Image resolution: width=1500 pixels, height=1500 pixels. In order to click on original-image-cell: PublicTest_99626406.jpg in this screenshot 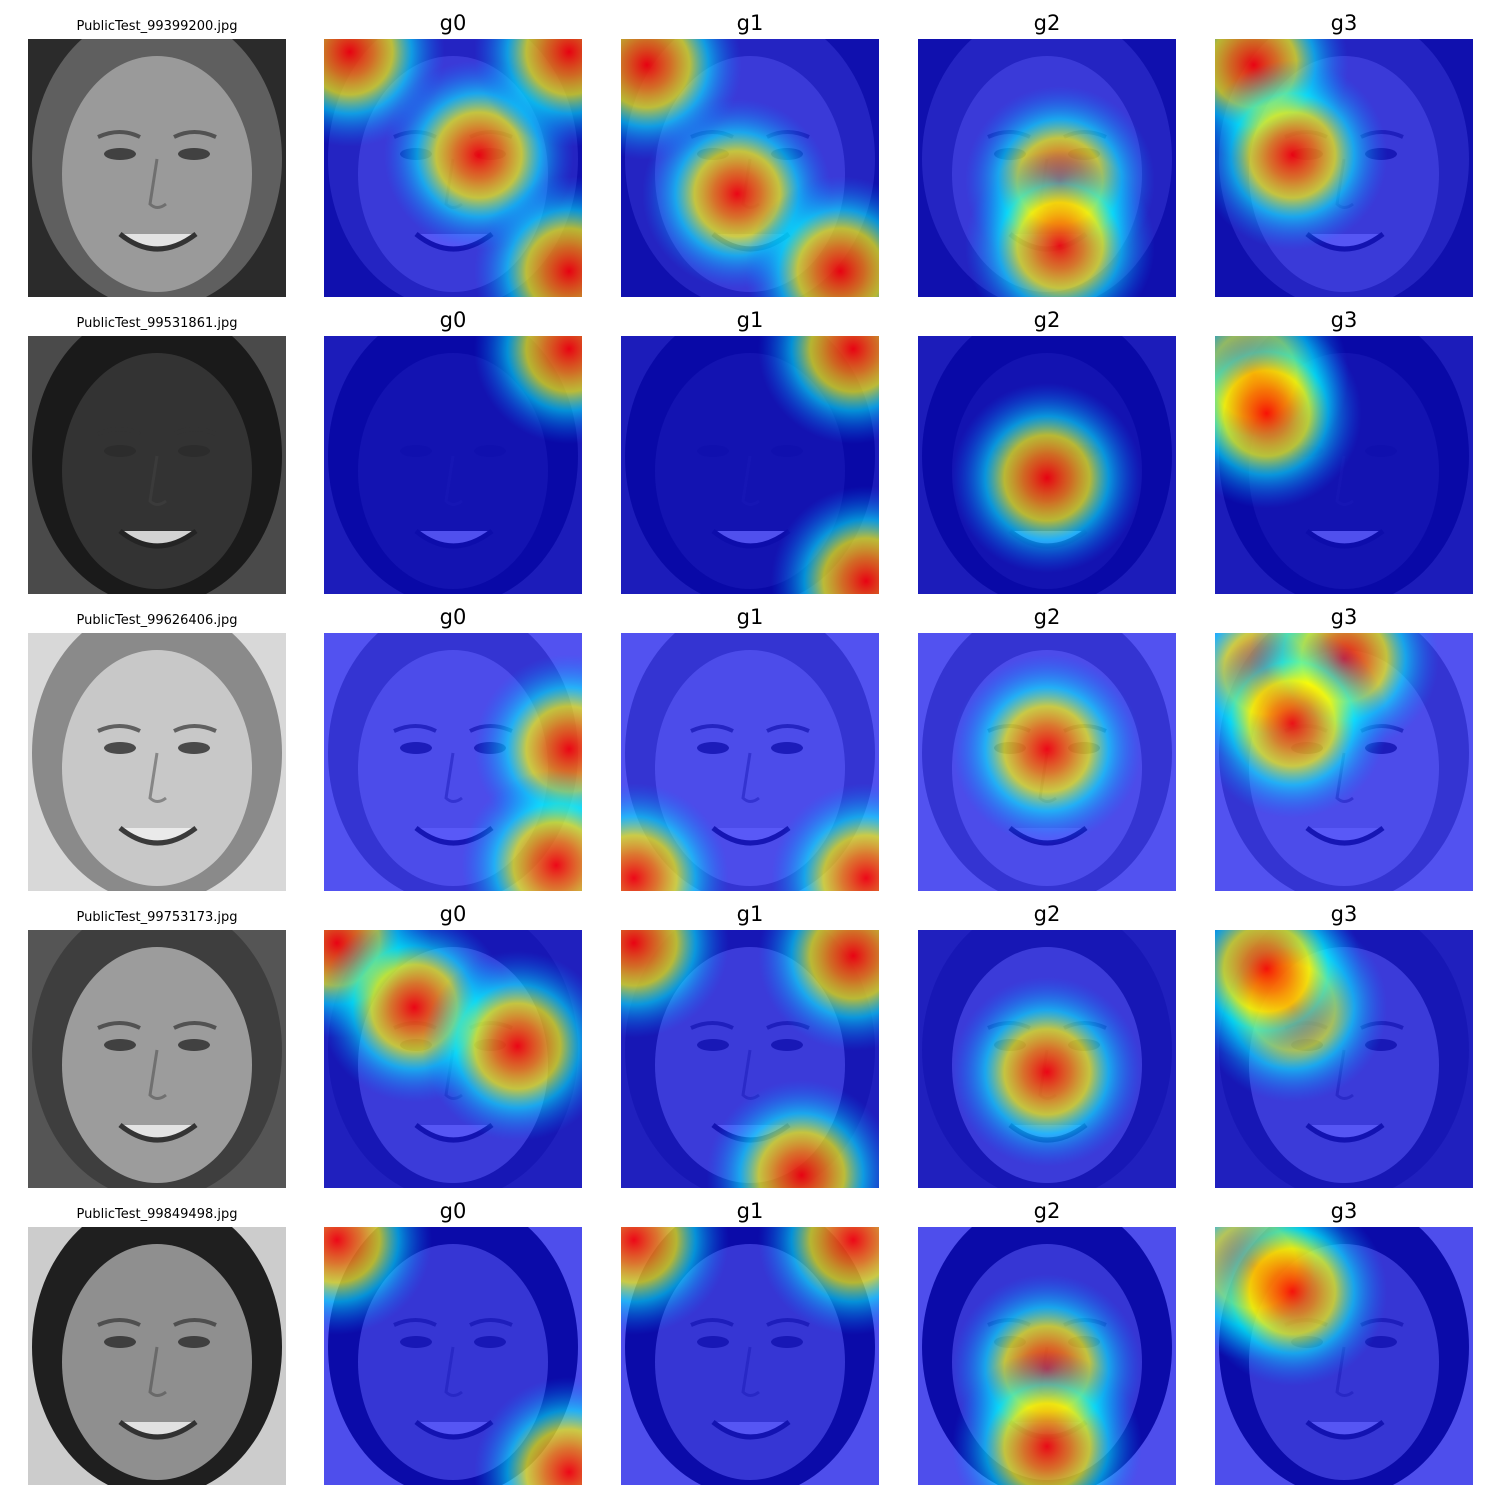, I will do `click(157, 742)`.